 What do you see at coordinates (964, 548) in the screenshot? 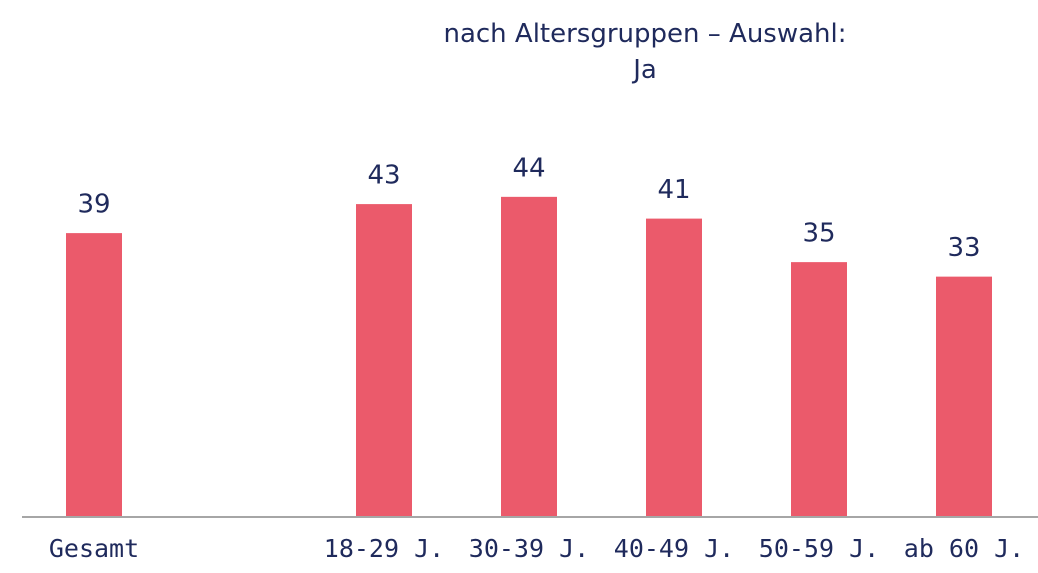
I see `x-tick-label: ab 60 J.` at bounding box center [964, 548].